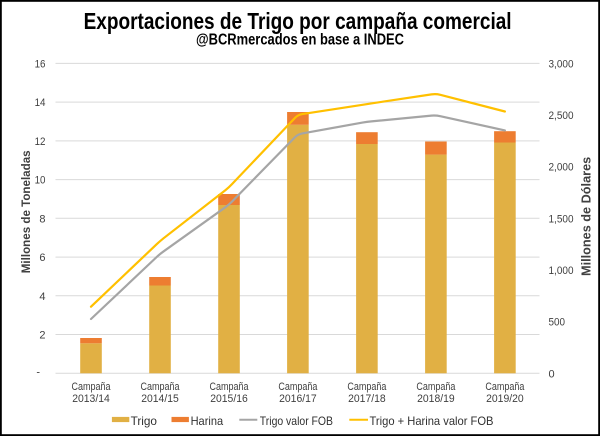 This screenshot has width=600, height=441. What do you see at coordinates (561, 219) in the screenshot?
I see `svg-text: 1,500` at bounding box center [561, 219].